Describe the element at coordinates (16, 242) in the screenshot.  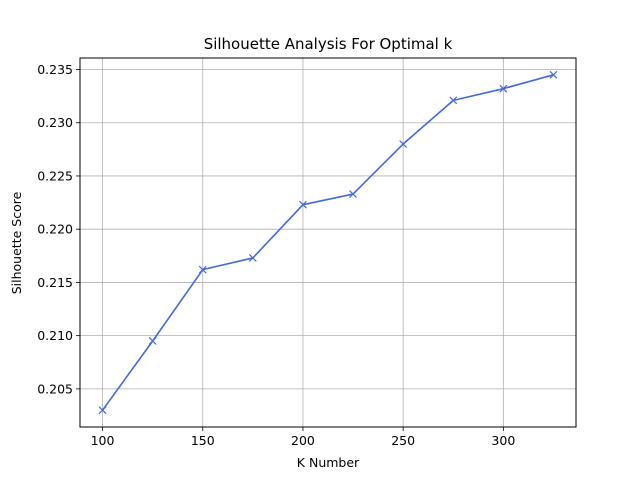
I see `y-axis-label: Silhouette Score` at that location.